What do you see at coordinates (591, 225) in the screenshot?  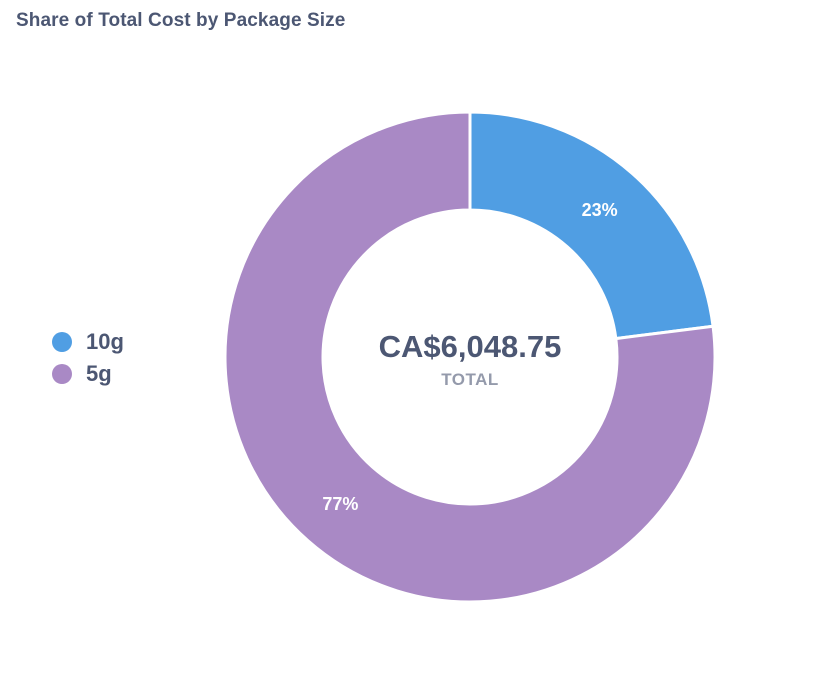 I see `donut-slice-10g` at bounding box center [591, 225].